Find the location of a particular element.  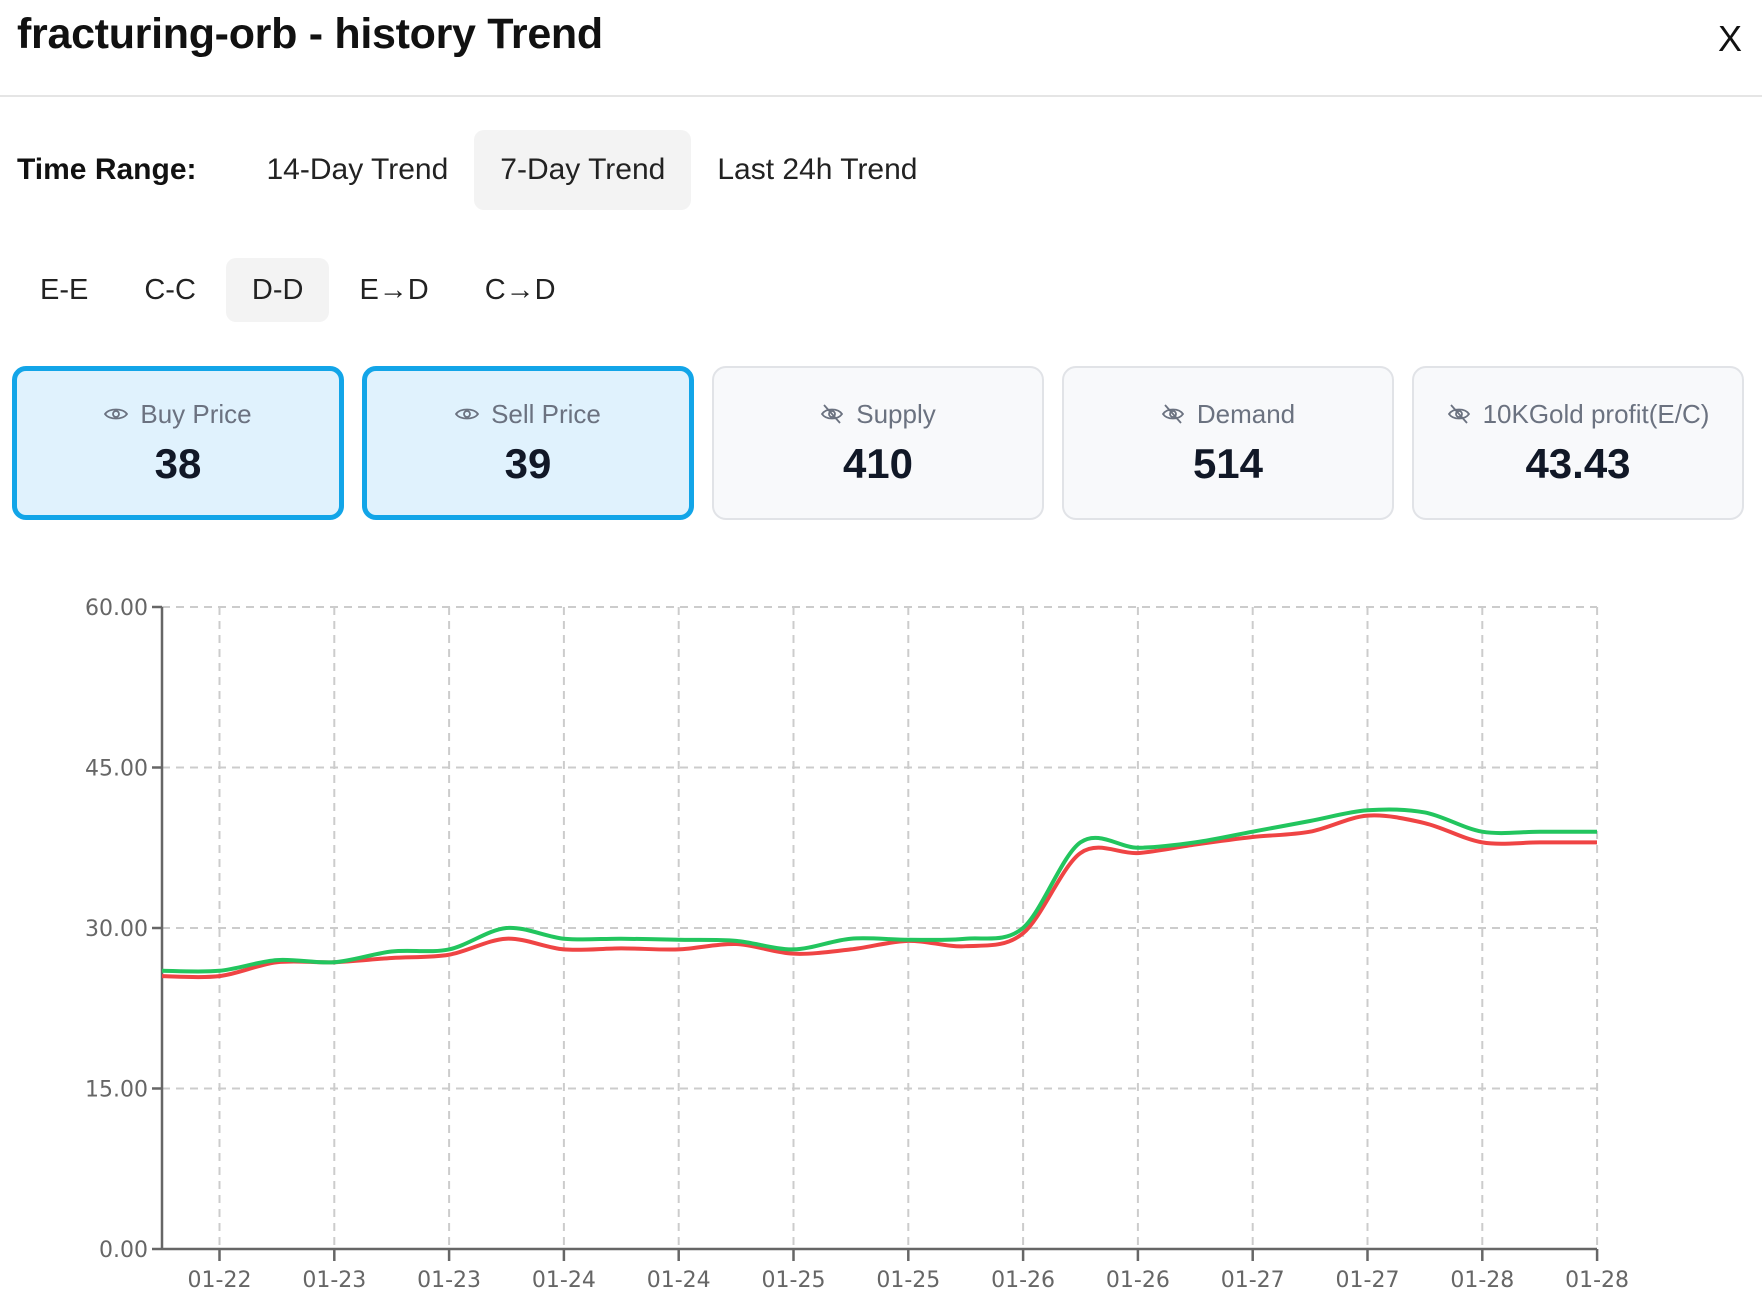

mode-selector: E-E C-C D-D E→D C→D is located at coordinates (300, 290).